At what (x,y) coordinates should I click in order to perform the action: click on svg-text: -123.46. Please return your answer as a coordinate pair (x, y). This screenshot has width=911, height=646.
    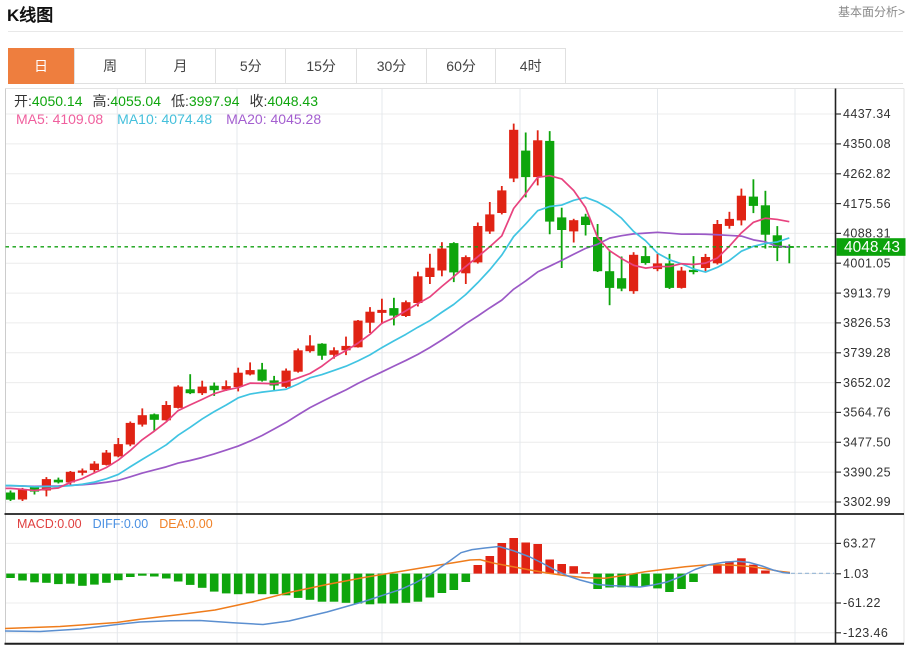
    Looking at the image, I should click on (865, 633).